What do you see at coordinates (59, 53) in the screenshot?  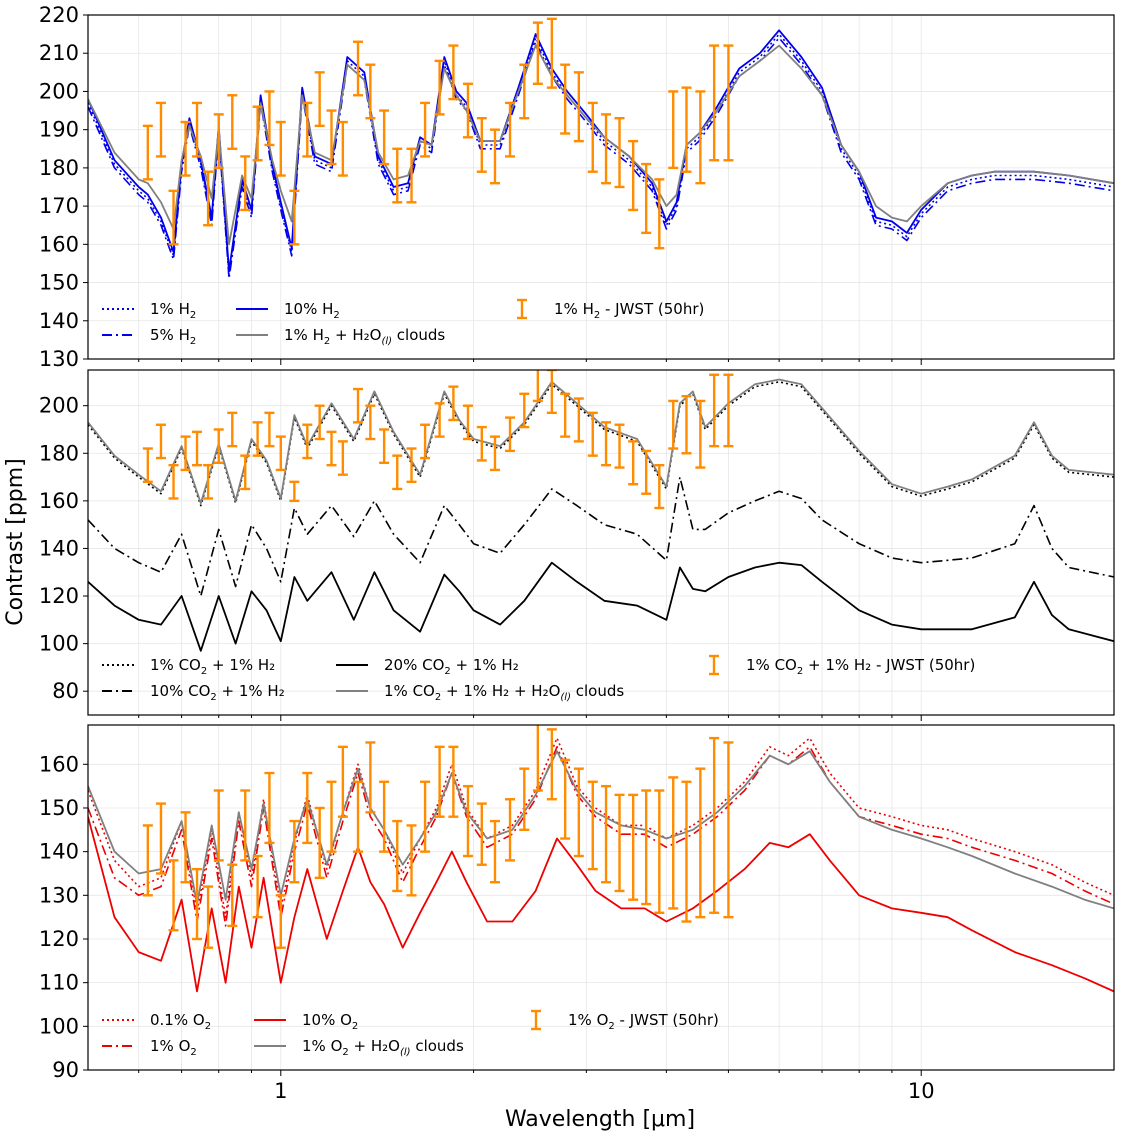 I see `y-tick-label: 210` at bounding box center [59, 53].